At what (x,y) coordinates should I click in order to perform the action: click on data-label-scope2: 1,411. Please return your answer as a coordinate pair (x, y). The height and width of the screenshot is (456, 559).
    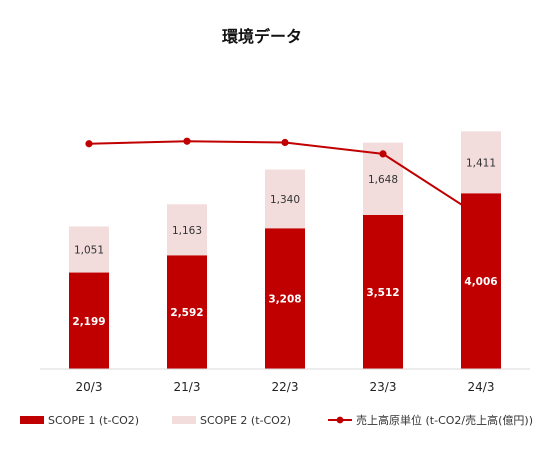
    Looking at the image, I should click on (481, 163).